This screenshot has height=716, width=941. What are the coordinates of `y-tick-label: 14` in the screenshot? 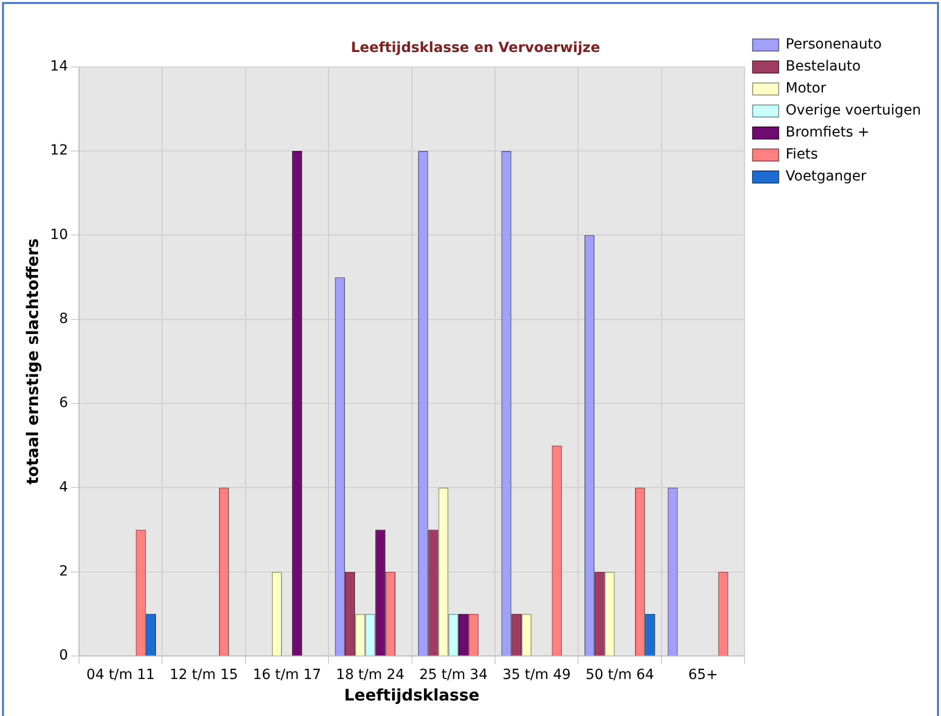 It's located at (59, 66).